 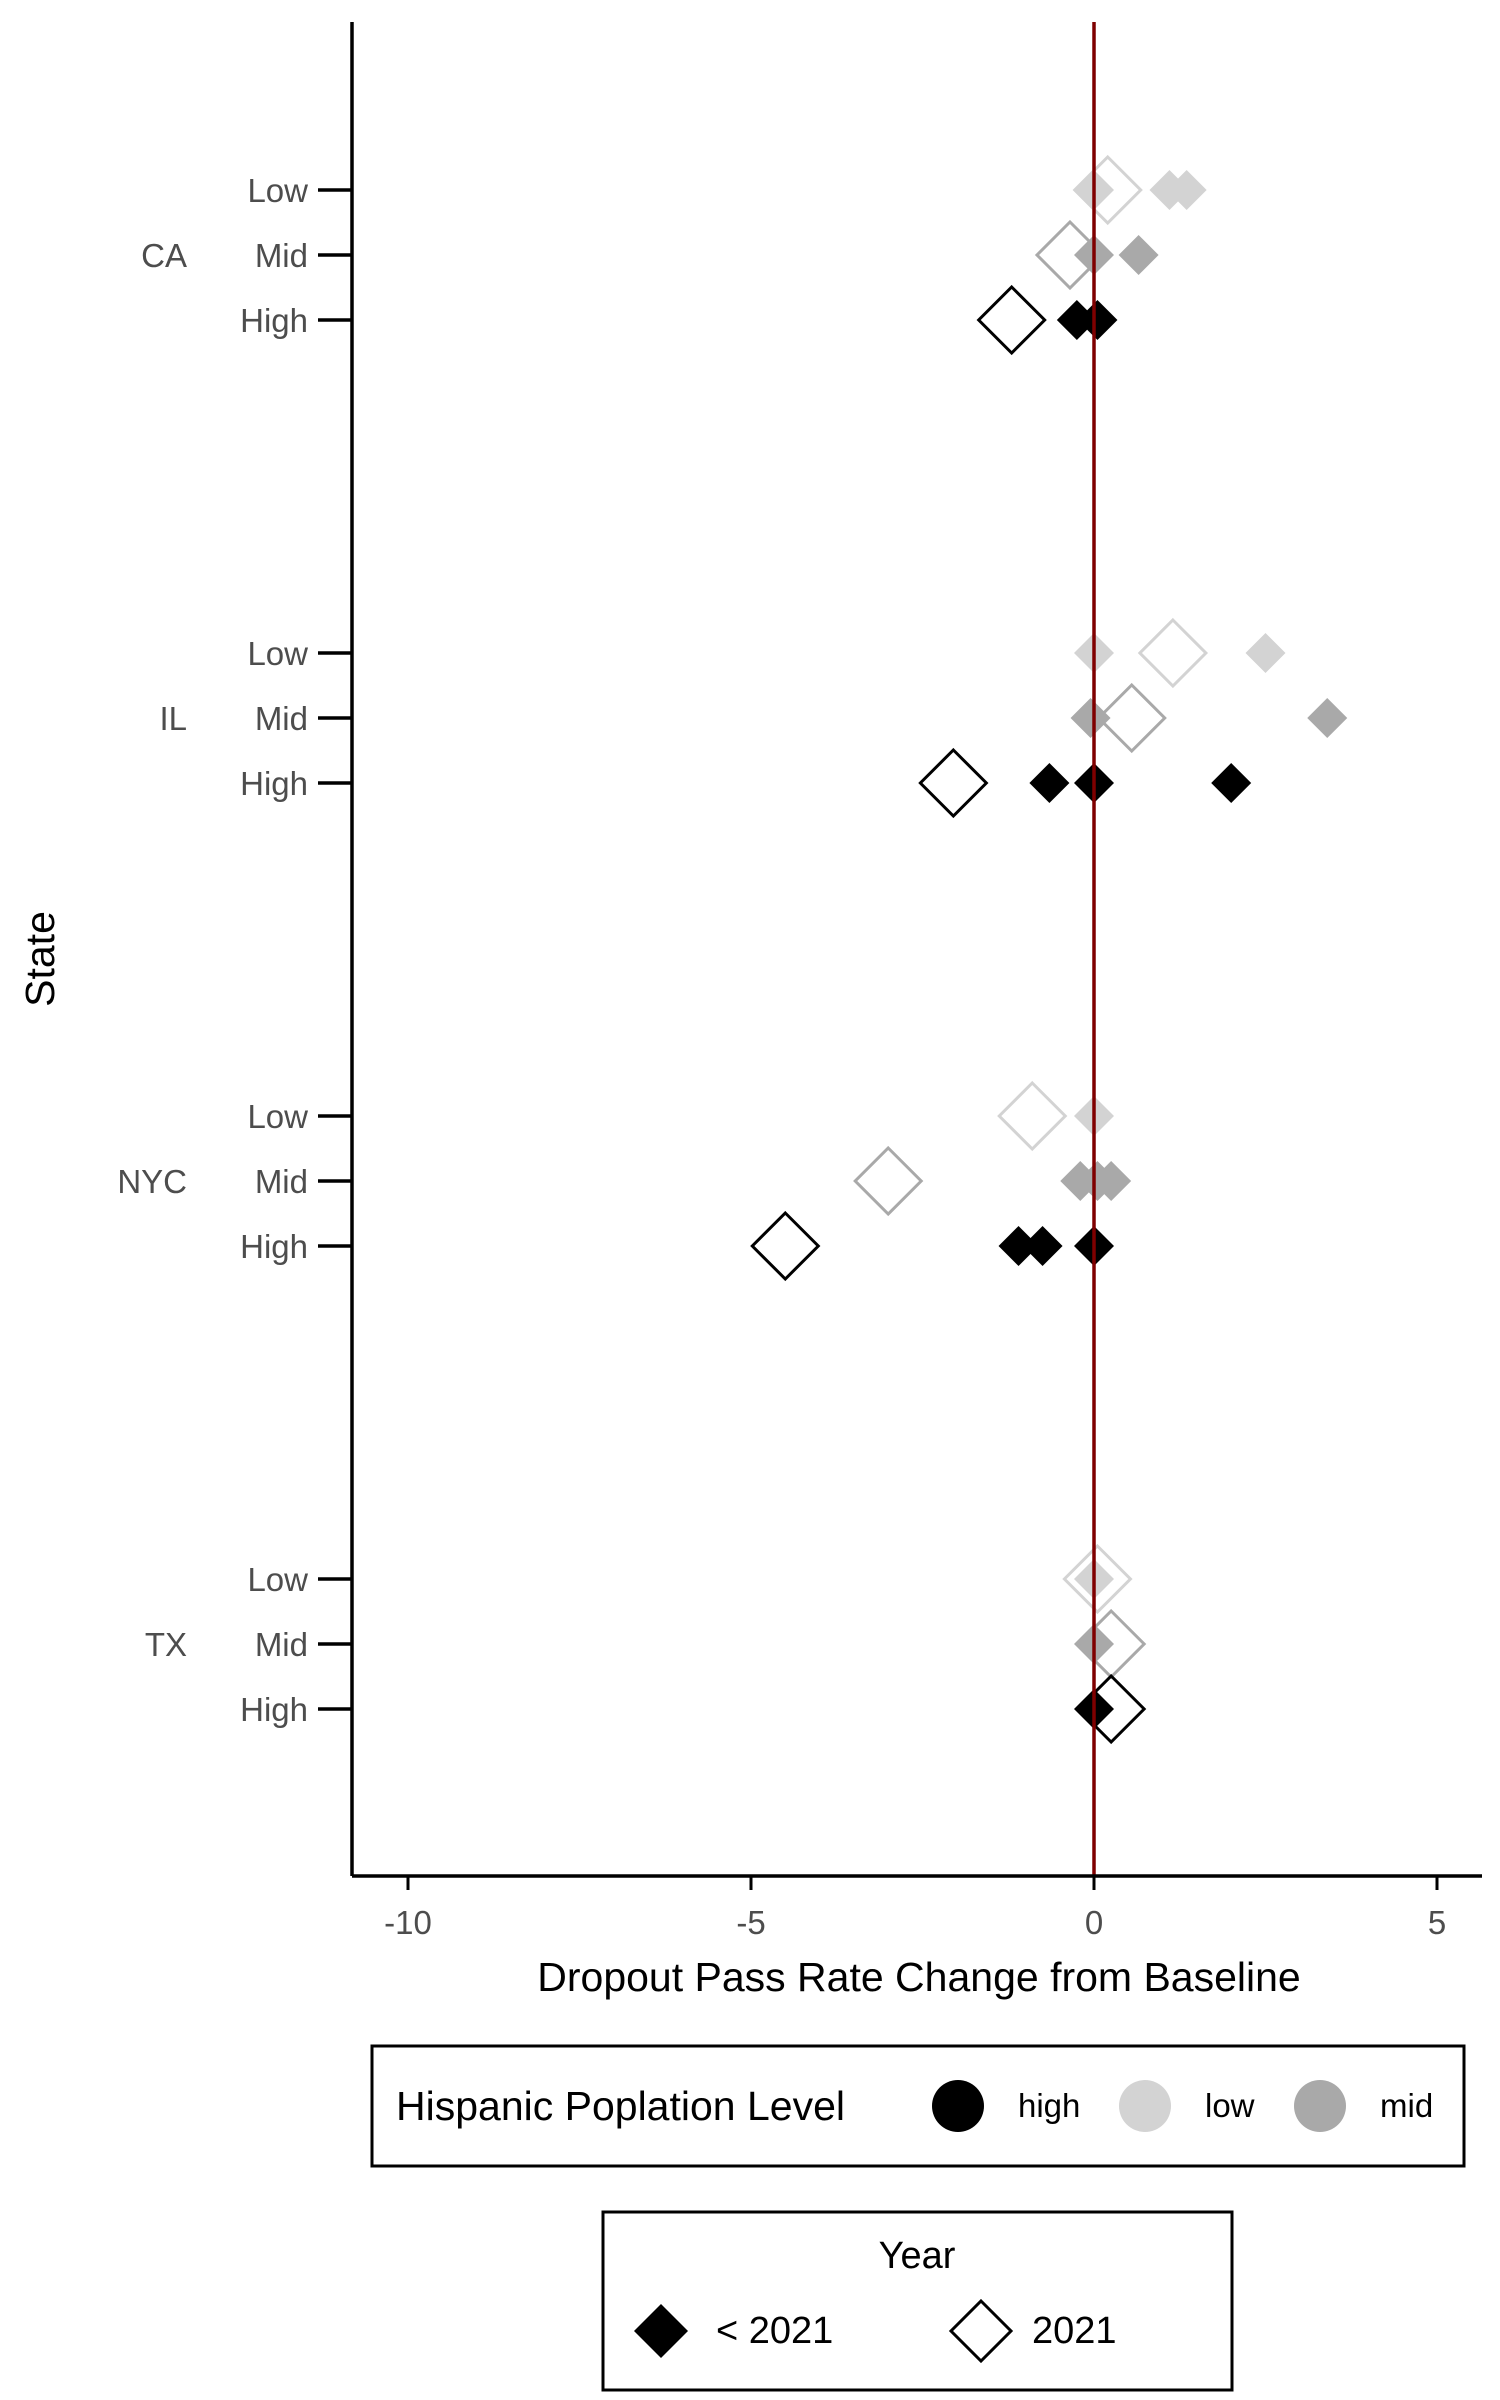 I want to click on legend-hispanic-box, so click(x=918, y=2106).